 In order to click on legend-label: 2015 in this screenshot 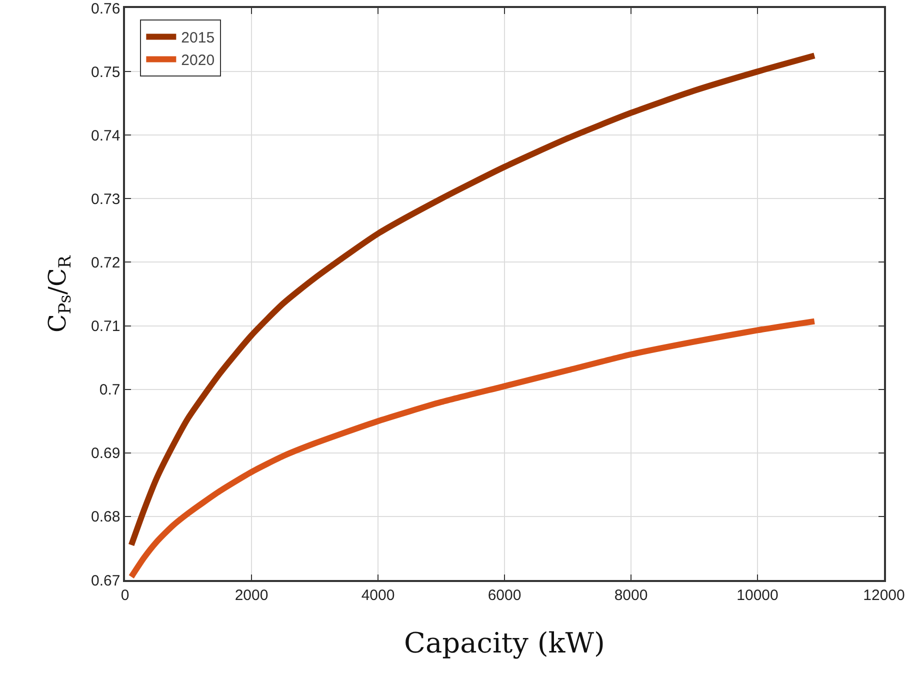, I will do `click(198, 38)`.